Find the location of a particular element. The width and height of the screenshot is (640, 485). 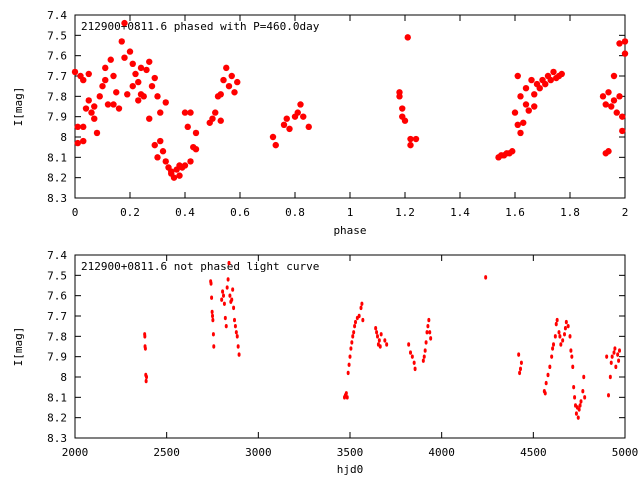

x-tick-label: 3500 is located at coordinates (350, 452).